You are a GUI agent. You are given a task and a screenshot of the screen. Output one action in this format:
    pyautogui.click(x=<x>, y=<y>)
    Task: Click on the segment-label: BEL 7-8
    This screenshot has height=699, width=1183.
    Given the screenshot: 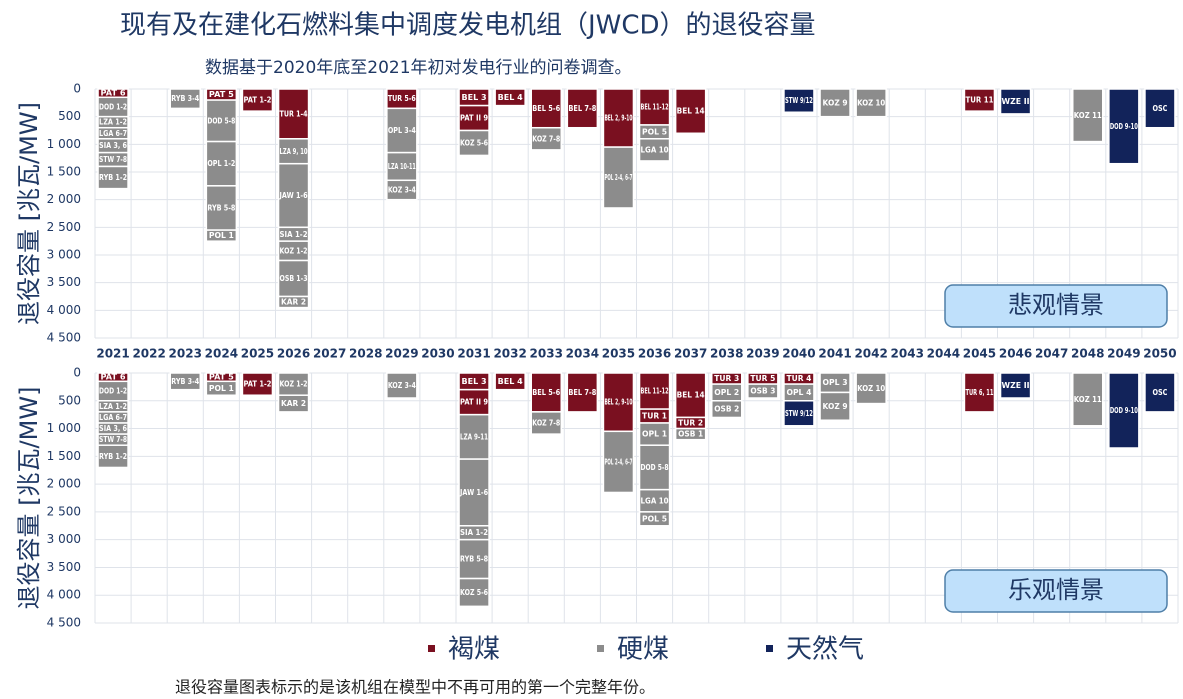 What is the action you would take?
    pyautogui.click(x=582, y=392)
    